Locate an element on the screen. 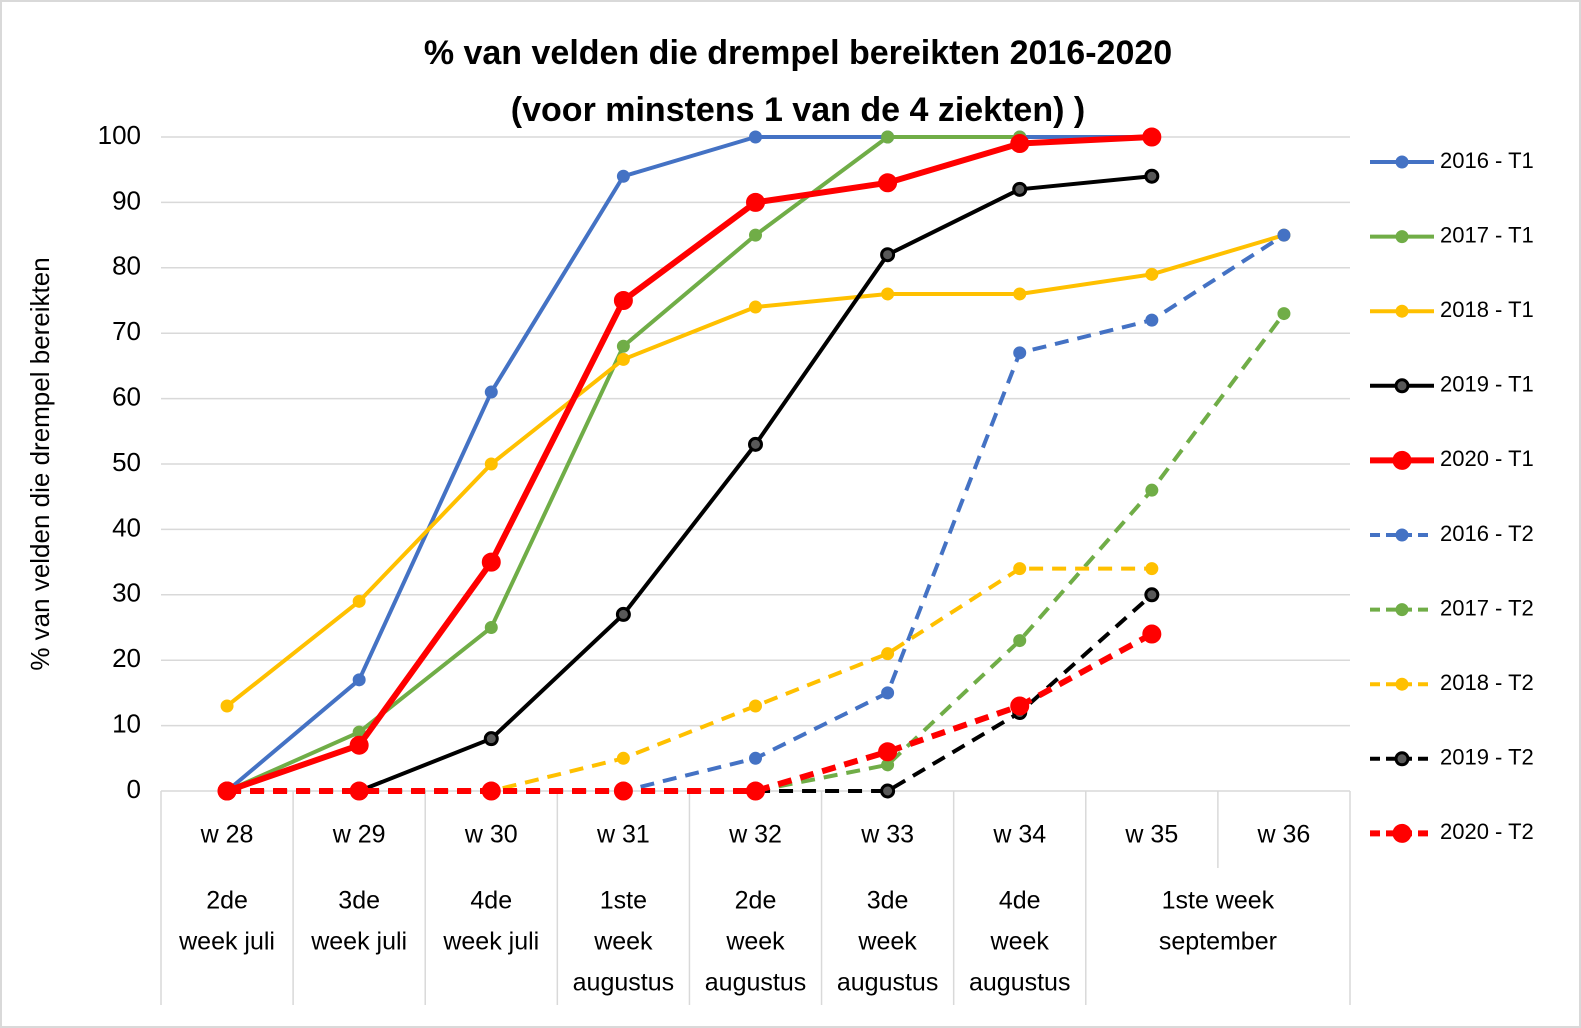 This screenshot has width=1581, height=1028. y-tick-label: 100 is located at coordinates (119, 135).